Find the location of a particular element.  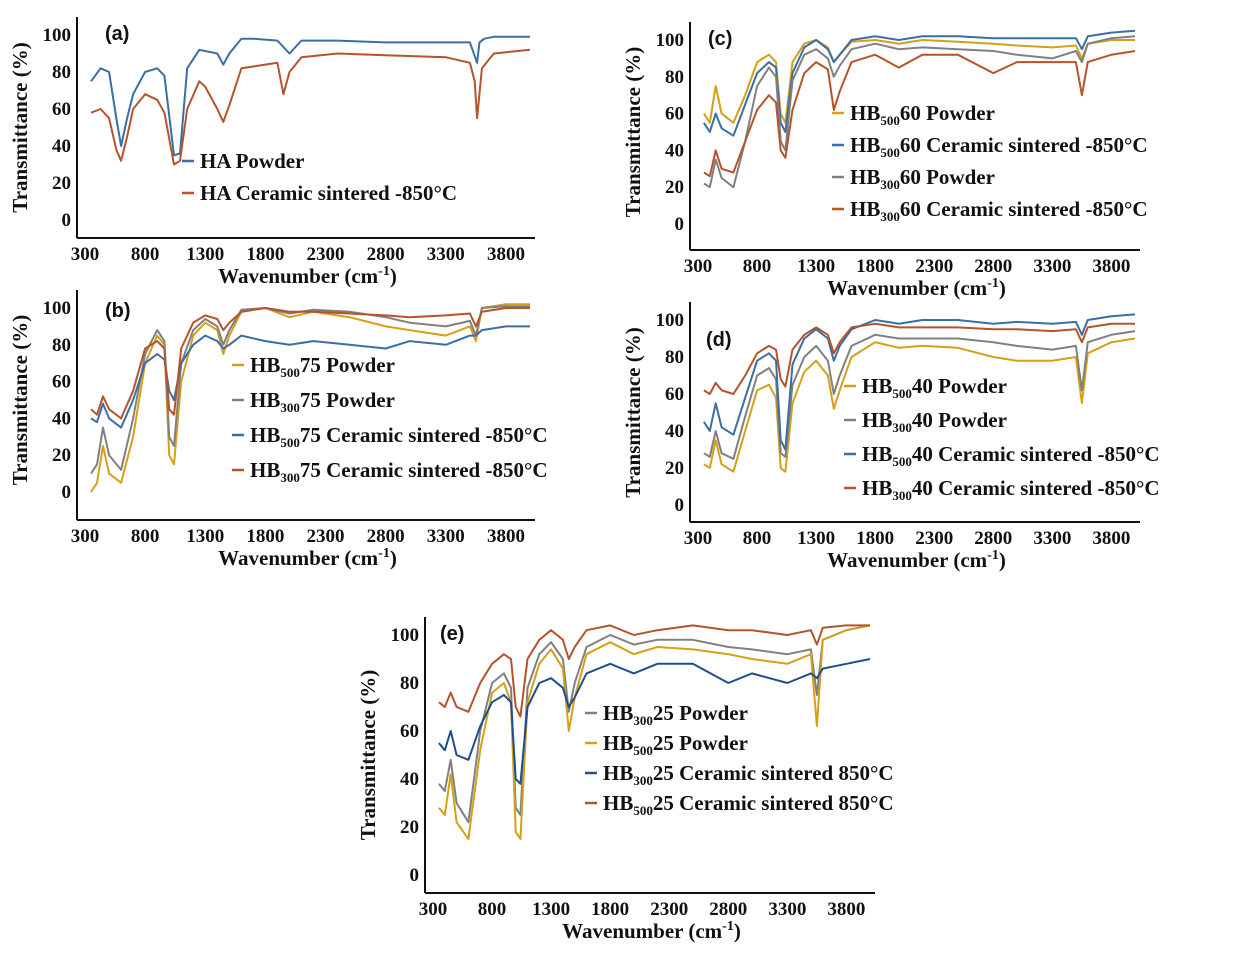

panel-label: (a) is located at coordinates (117, 34).